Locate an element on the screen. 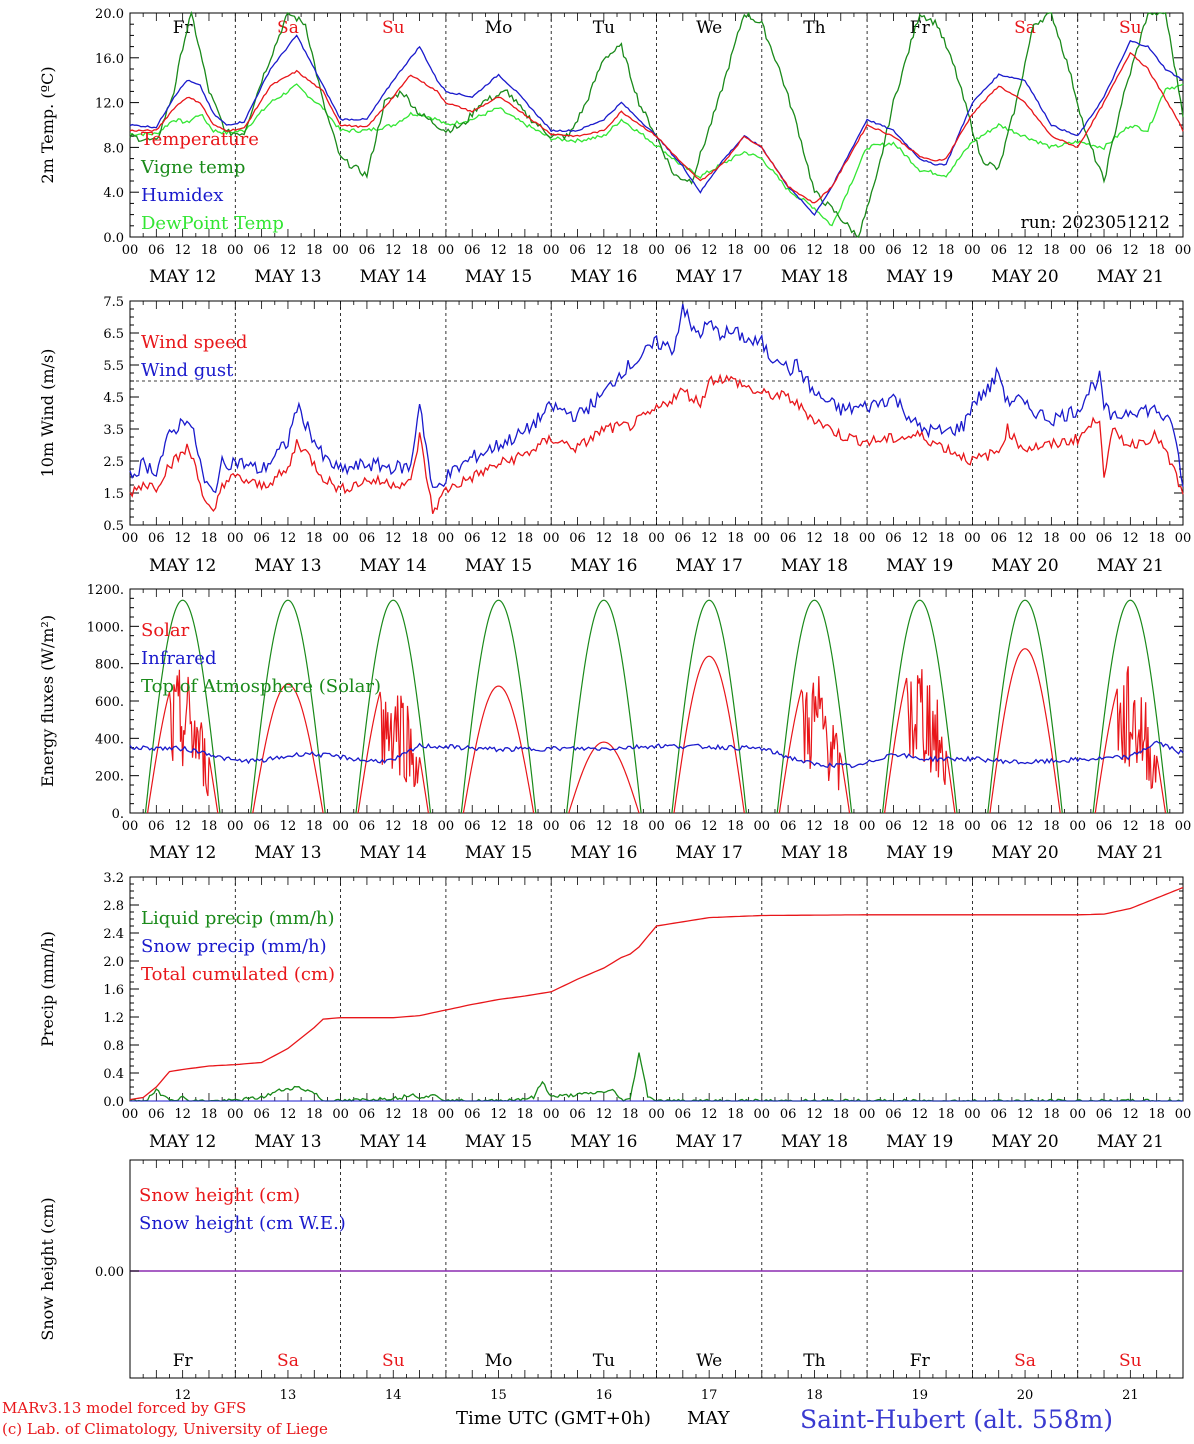 This screenshot has width=1194, height=1444. weekday-label: Su is located at coordinates (1130, 1361).